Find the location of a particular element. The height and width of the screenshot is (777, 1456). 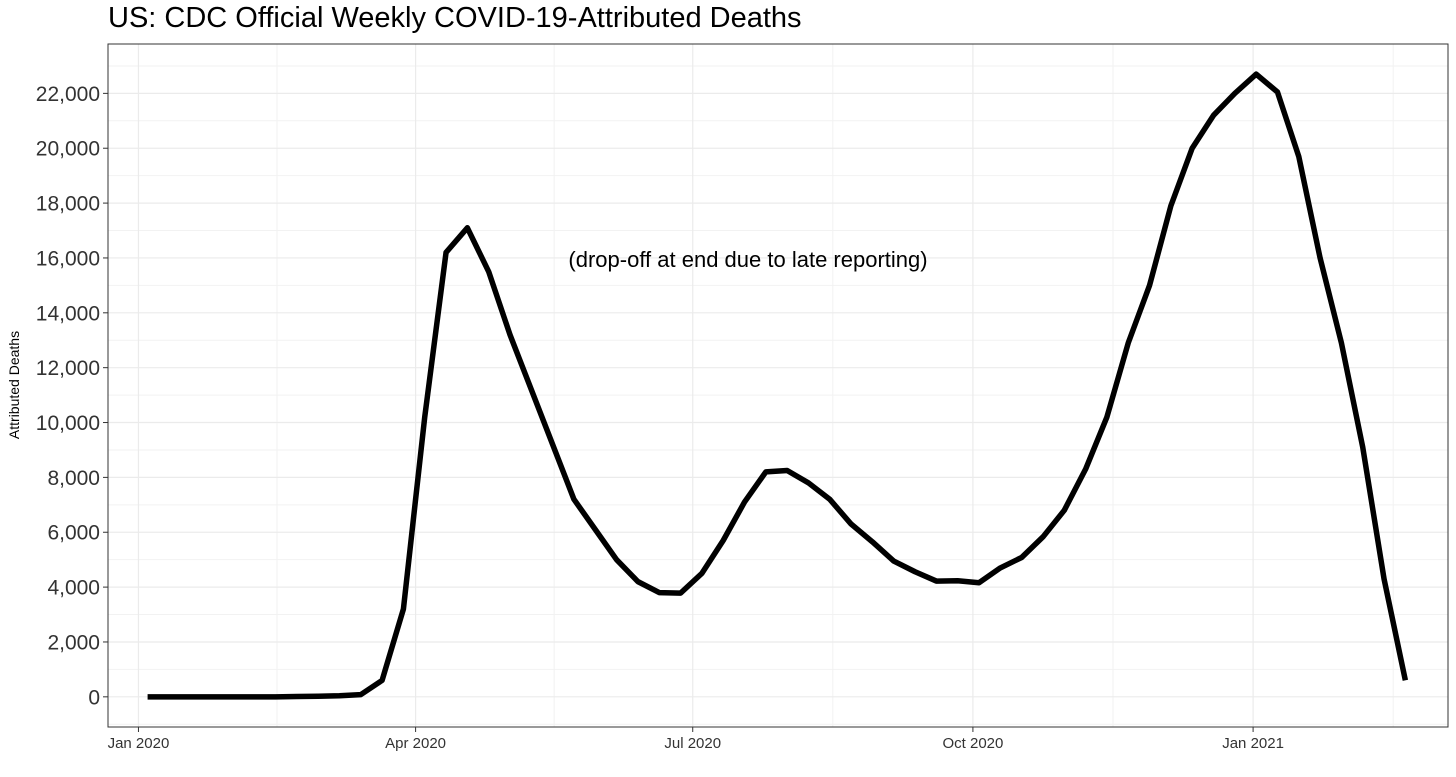

x-tick-label: Jul 2020 is located at coordinates (692, 743).